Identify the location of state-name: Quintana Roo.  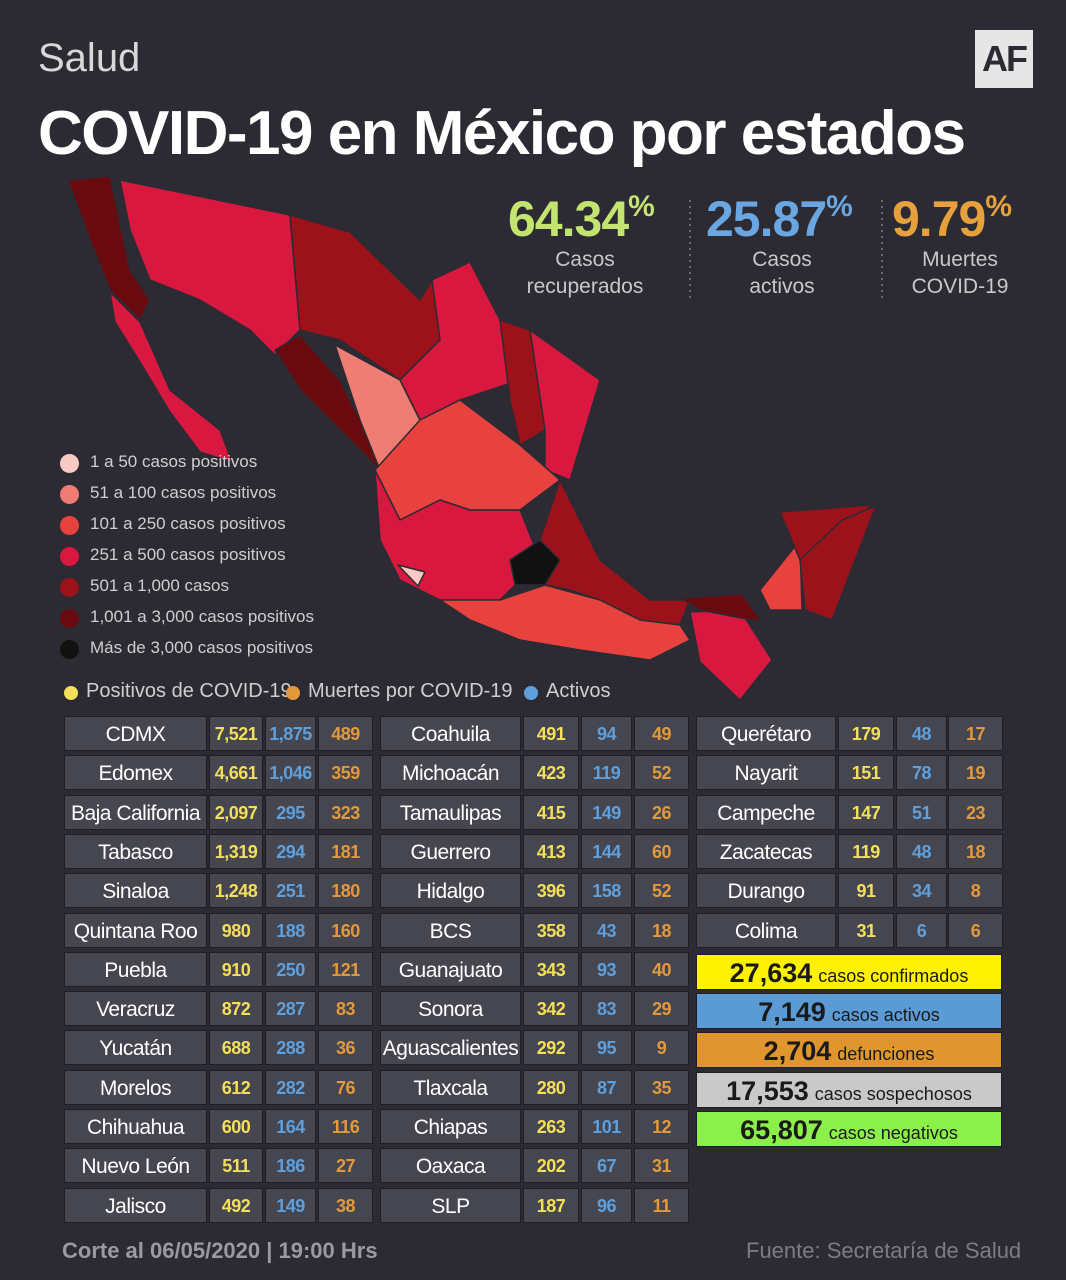
(135, 930).